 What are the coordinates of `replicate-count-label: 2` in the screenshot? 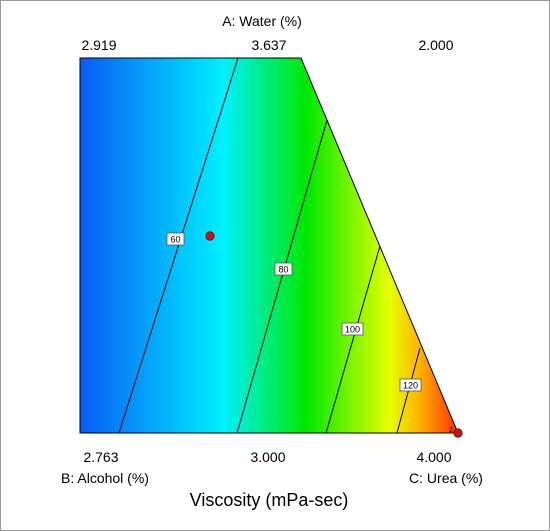 It's located at (451, 430).